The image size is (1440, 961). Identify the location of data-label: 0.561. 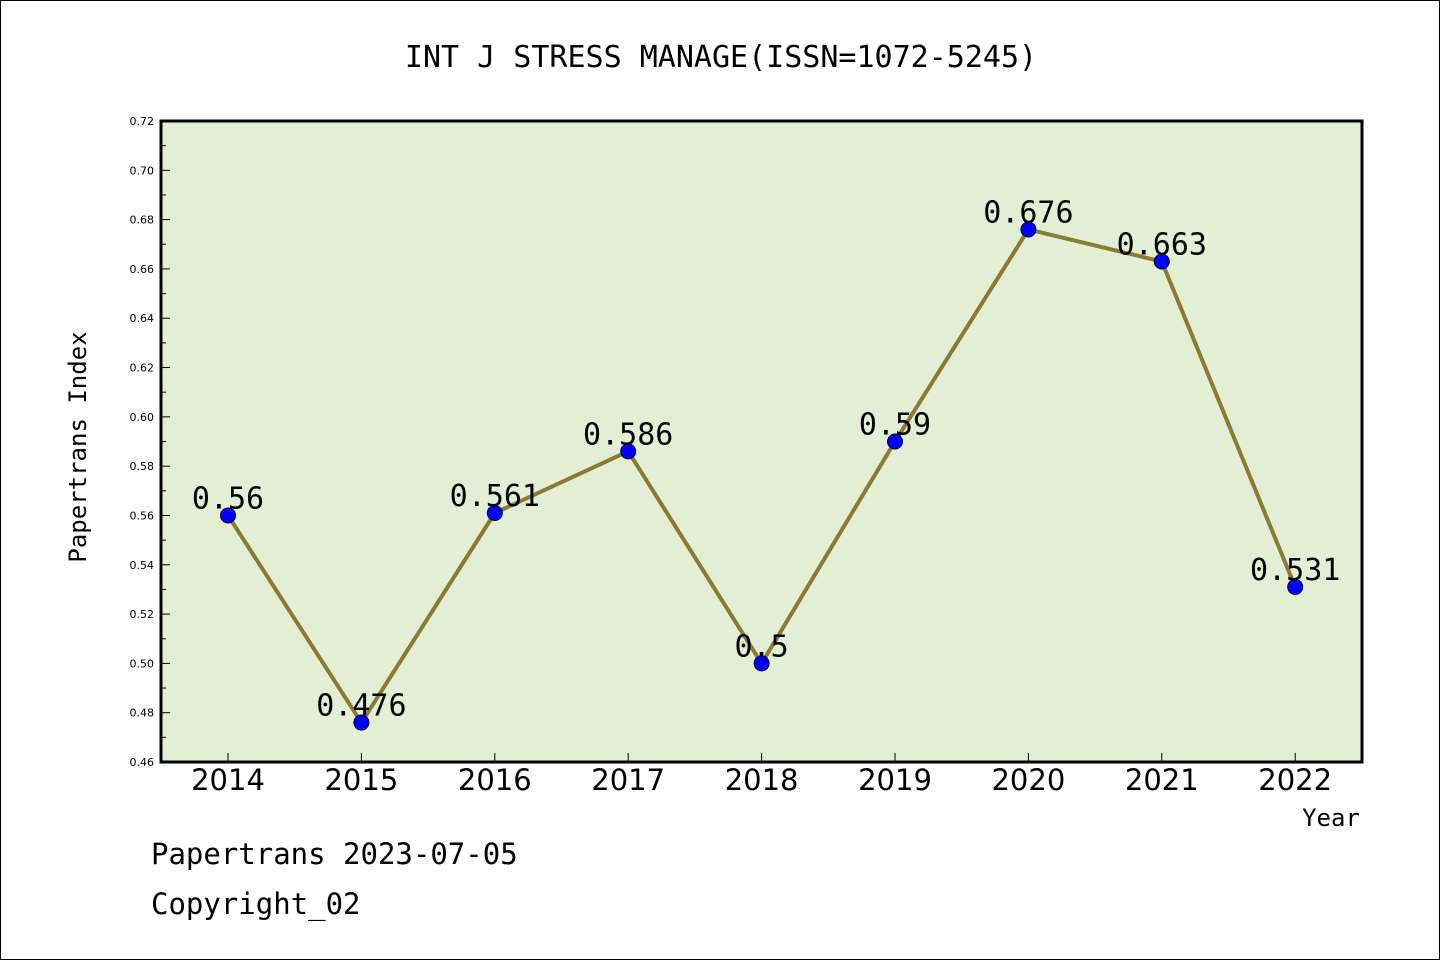
(495, 496).